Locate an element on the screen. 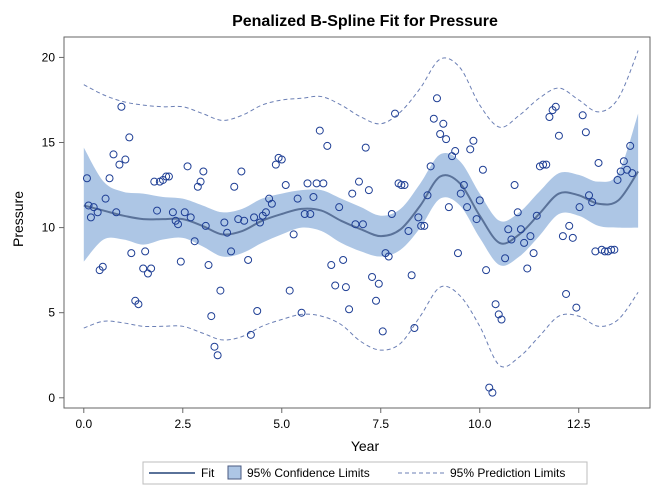  x-tick-label: 0.0 is located at coordinates (83, 424).